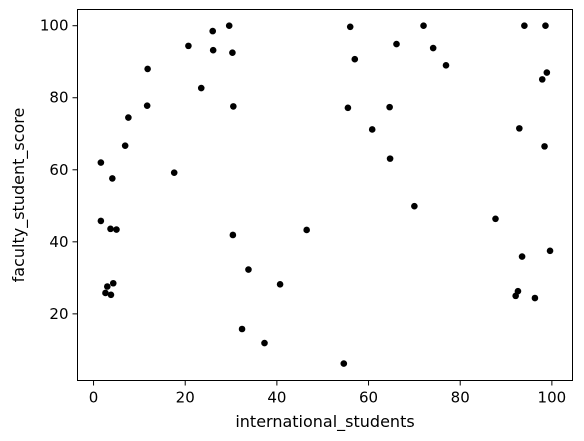 The height and width of the screenshot is (441, 584). What do you see at coordinates (552, 398) in the screenshot?
I see `x-tick-label: 100` at bounding box center [552, 398].